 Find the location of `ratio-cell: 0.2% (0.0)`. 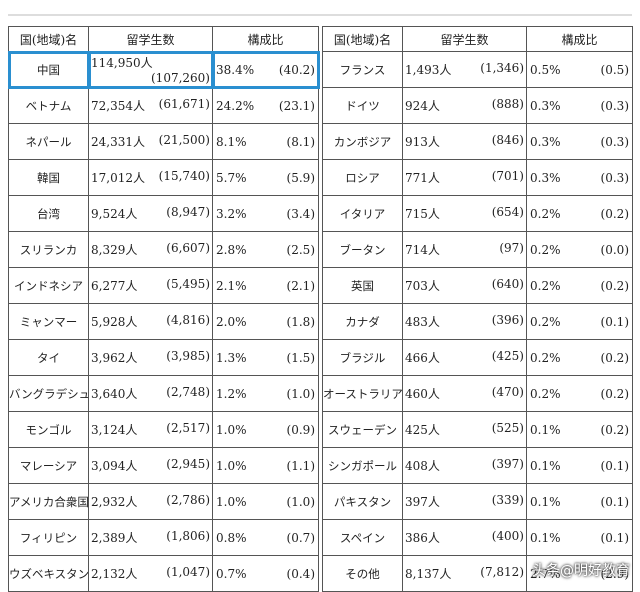

ratio-cell: 0.2% (0.0) is located at coordinates (579, 249).